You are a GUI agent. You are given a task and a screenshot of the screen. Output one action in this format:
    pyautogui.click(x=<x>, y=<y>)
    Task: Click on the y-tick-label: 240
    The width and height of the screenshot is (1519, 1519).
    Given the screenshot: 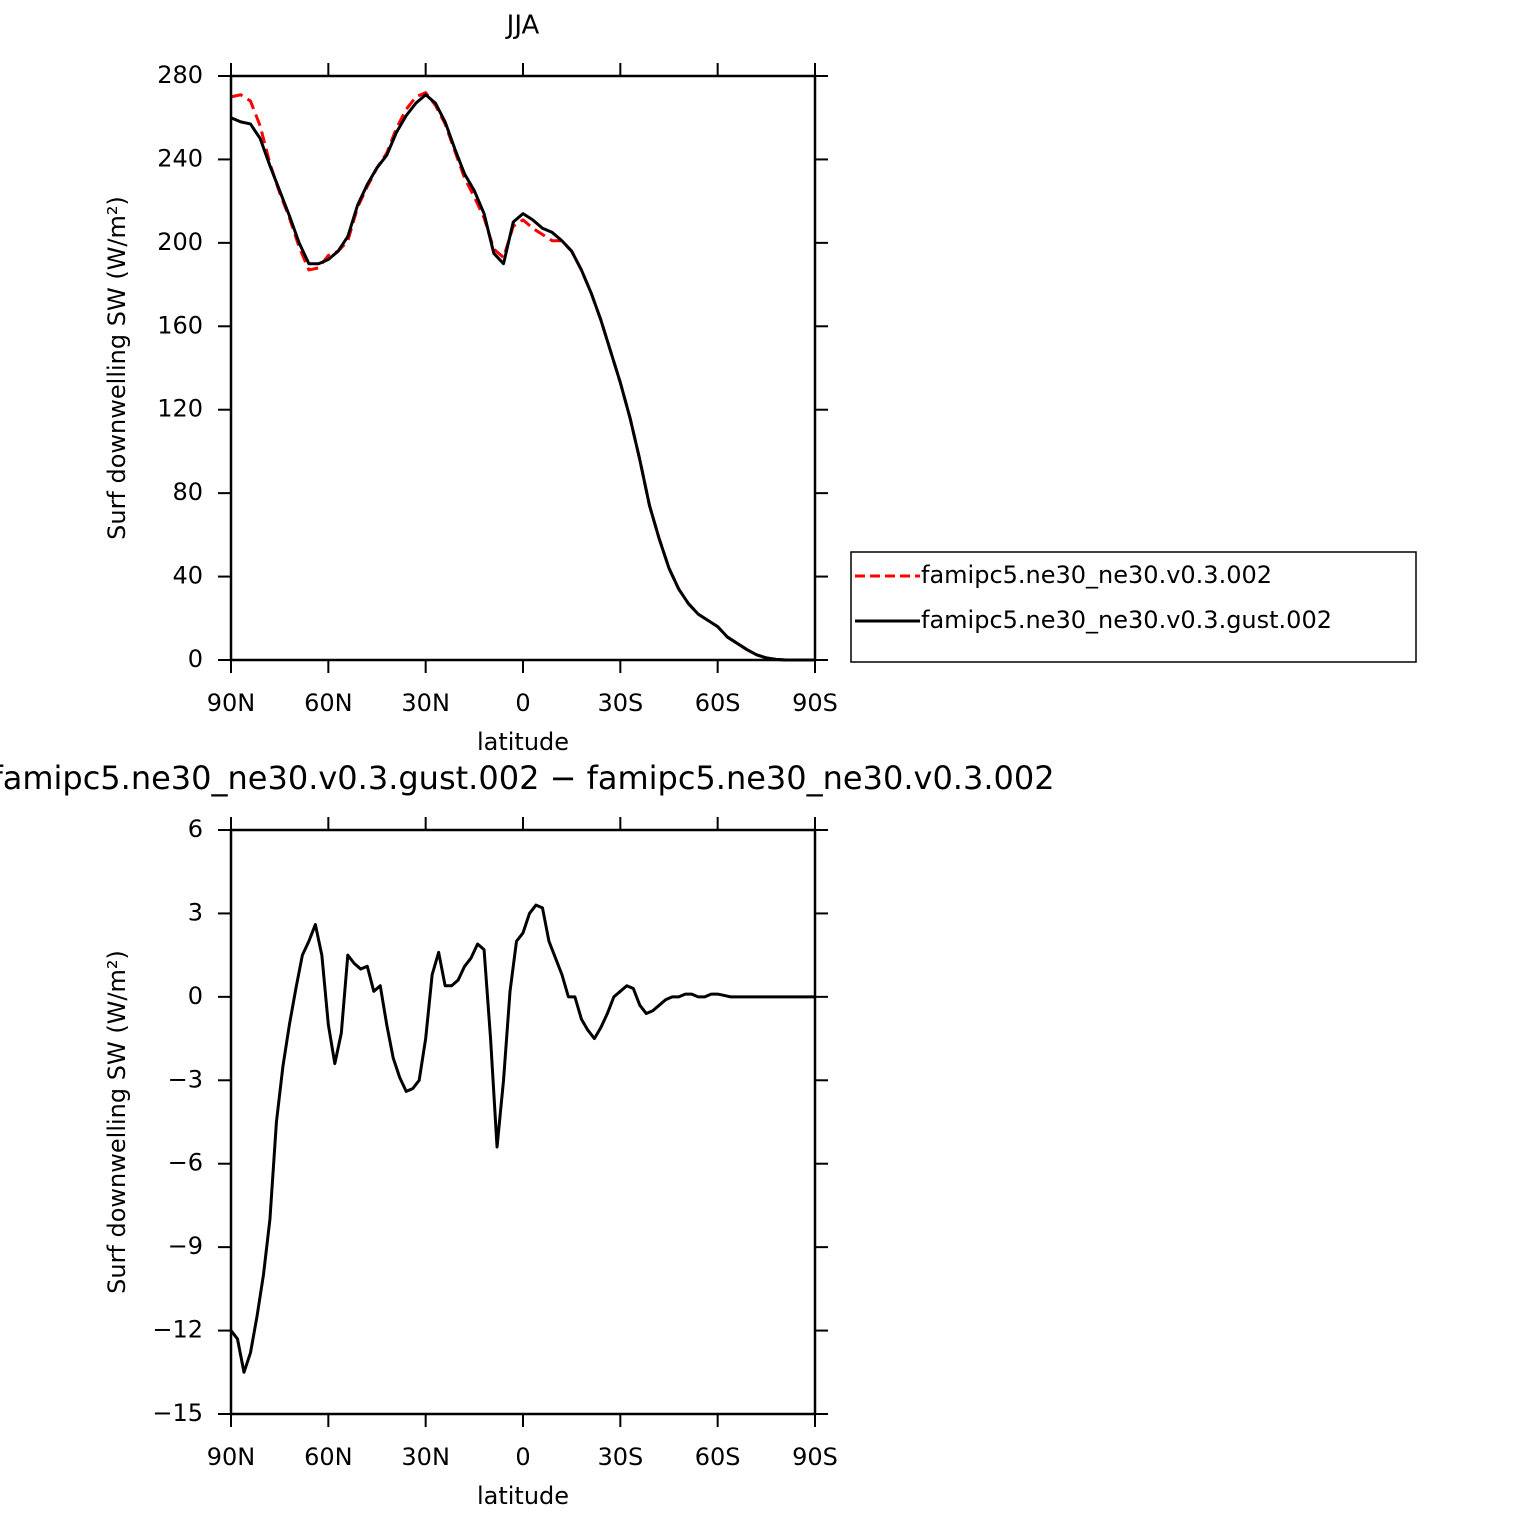 What is the action you would take?
    pyautogui.click(x=180, y=158)
    